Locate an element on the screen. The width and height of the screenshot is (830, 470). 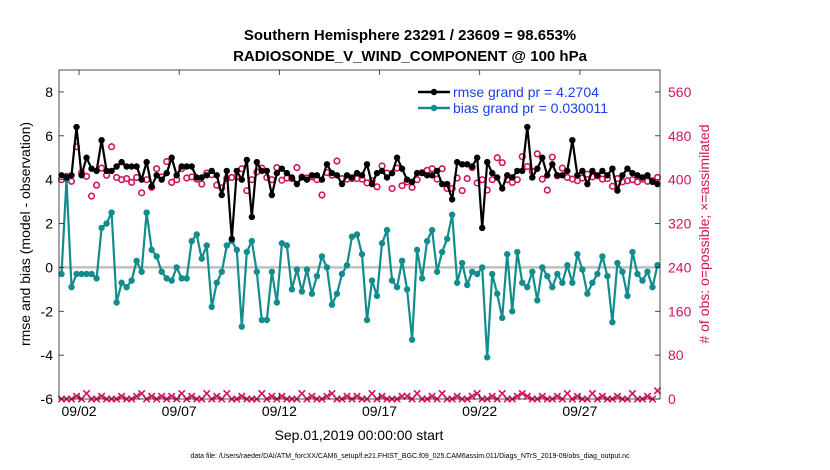
x-tick-label: 09/12 is located at coordinates (279, 411).